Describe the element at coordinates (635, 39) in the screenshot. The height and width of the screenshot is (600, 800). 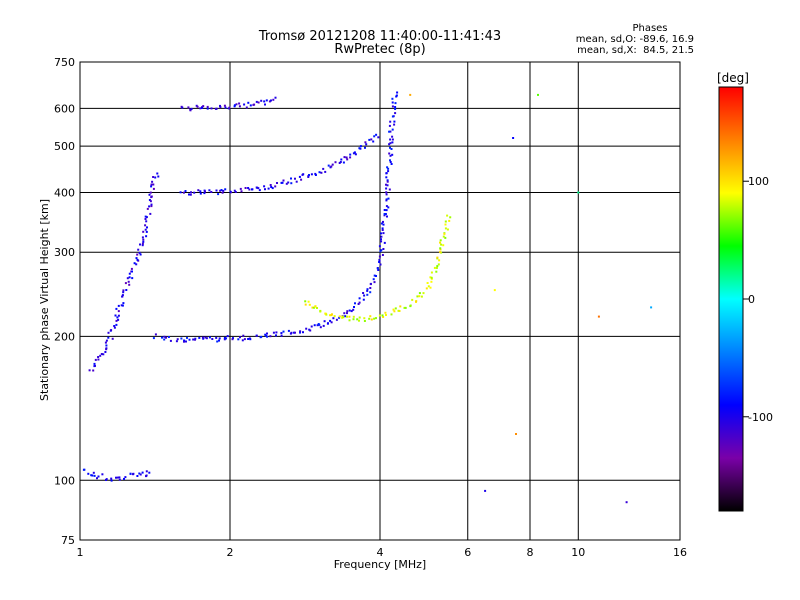
I see `stats-line-o: mean, sd,O: -89.6, 16.9` at that location.